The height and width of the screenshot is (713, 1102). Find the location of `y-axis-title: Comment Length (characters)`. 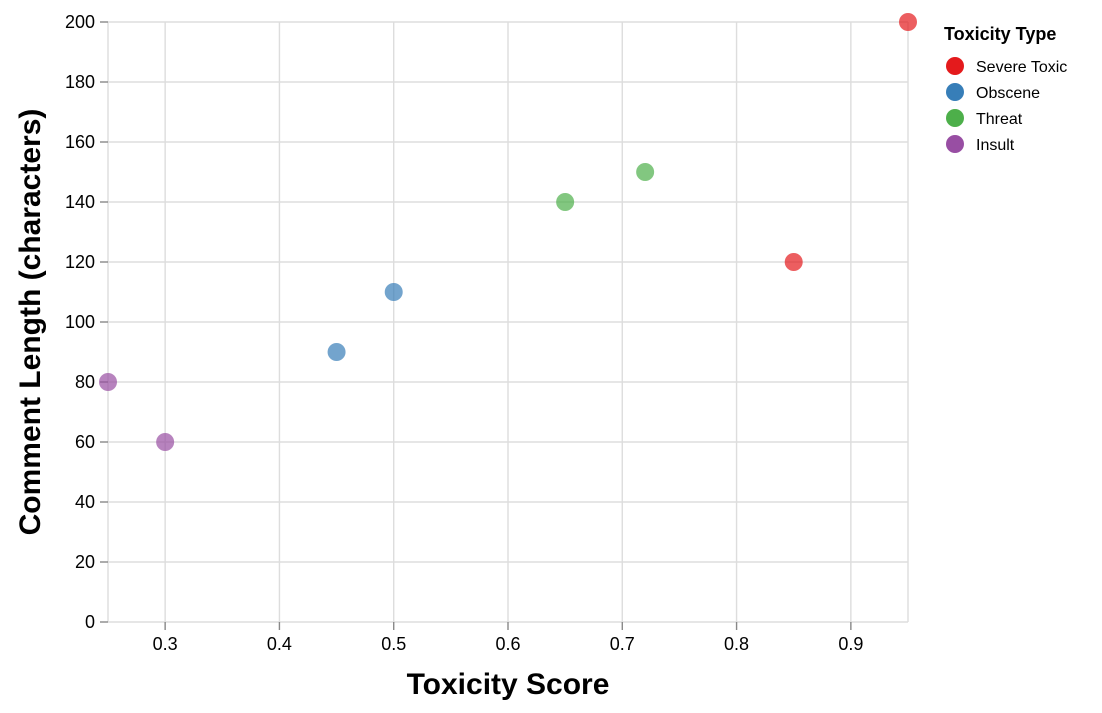

y-axis-title: Comment Length (characters) is located at coordinates (30, 322).